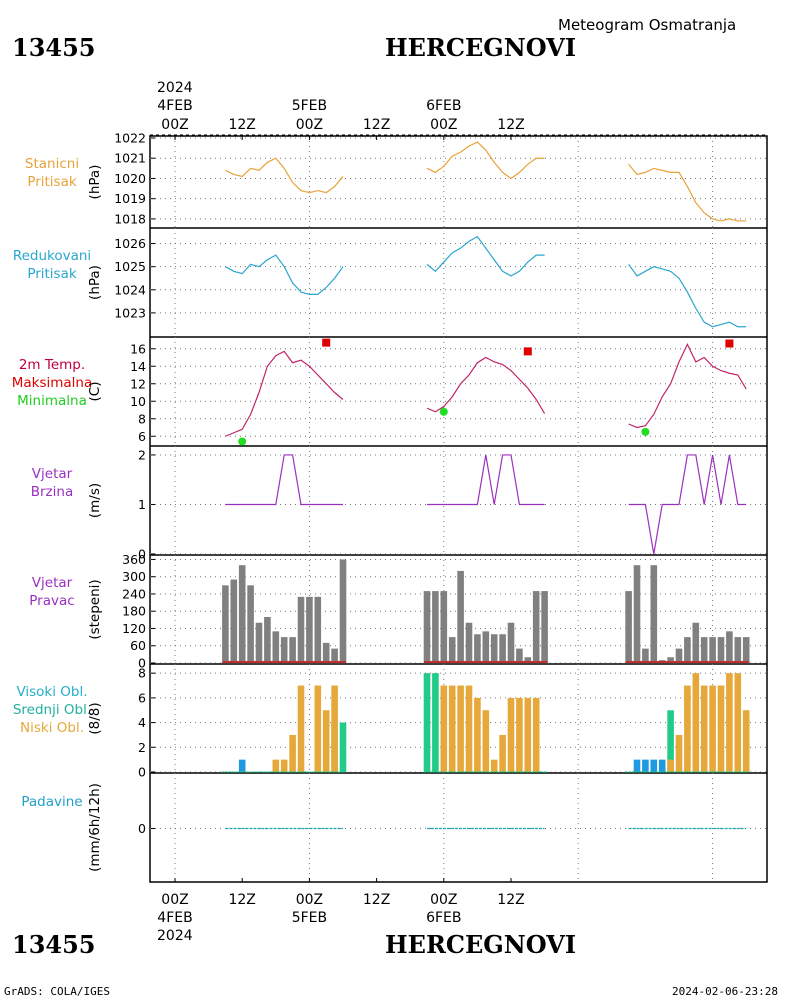 Image resolution: width=800 pixels, height=1005 pixels. What do you see at coordinates (54, 47) in the screenshot?
I see `station-id-top: 13455` at bounding box center [54, 47].